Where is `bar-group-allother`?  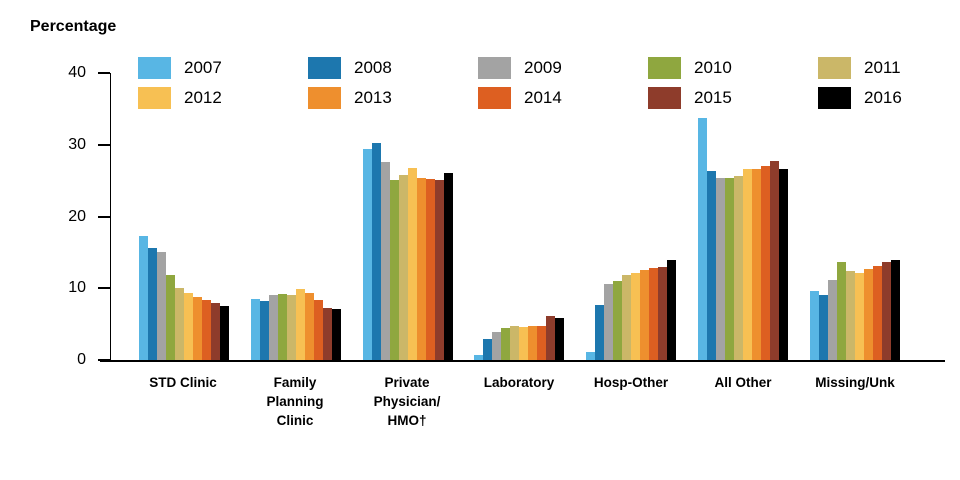
bar-group-allother is located at coordinates (743, 238).